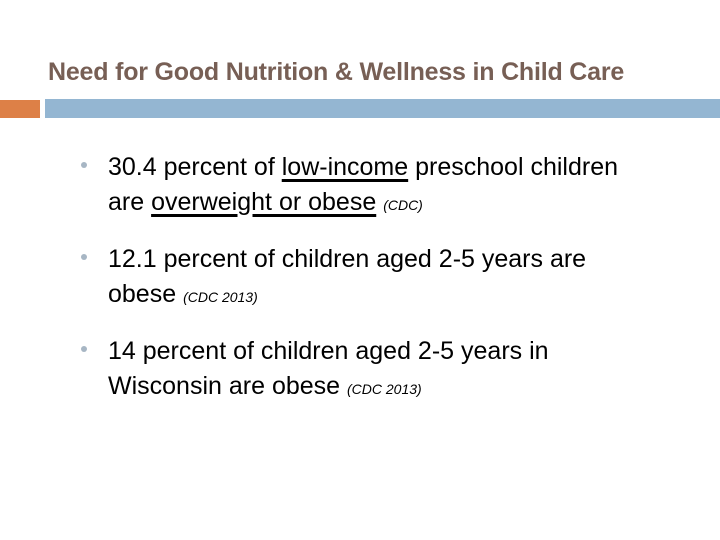  I want to click on bullet-text-line: Wisconsin are obese (CDC 2013), so click(328, 388).